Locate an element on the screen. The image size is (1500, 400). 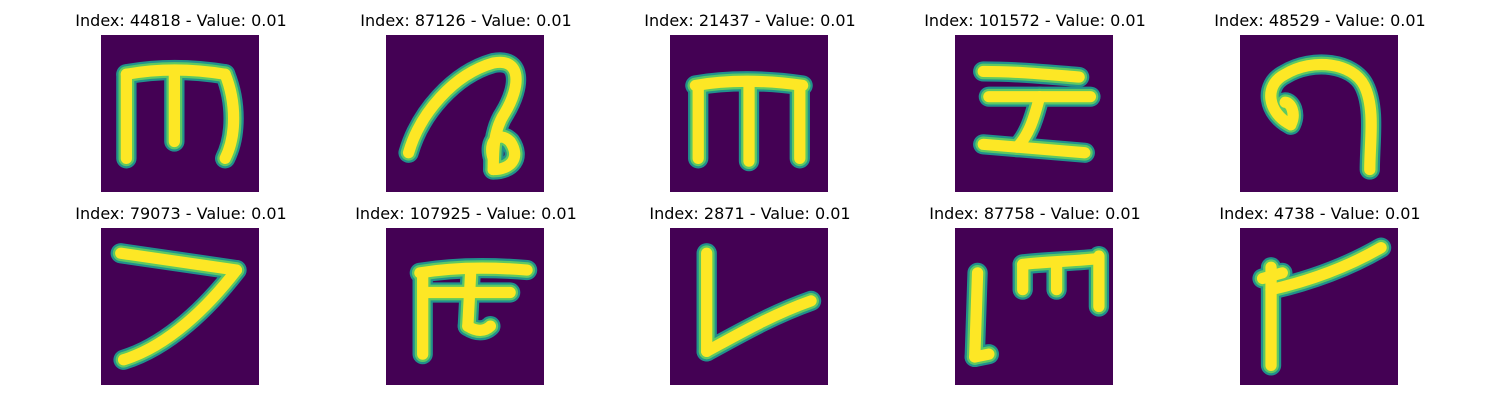
panel-title: Index: 79073 - Value: 0.01 is located at coordinates (181, 213).